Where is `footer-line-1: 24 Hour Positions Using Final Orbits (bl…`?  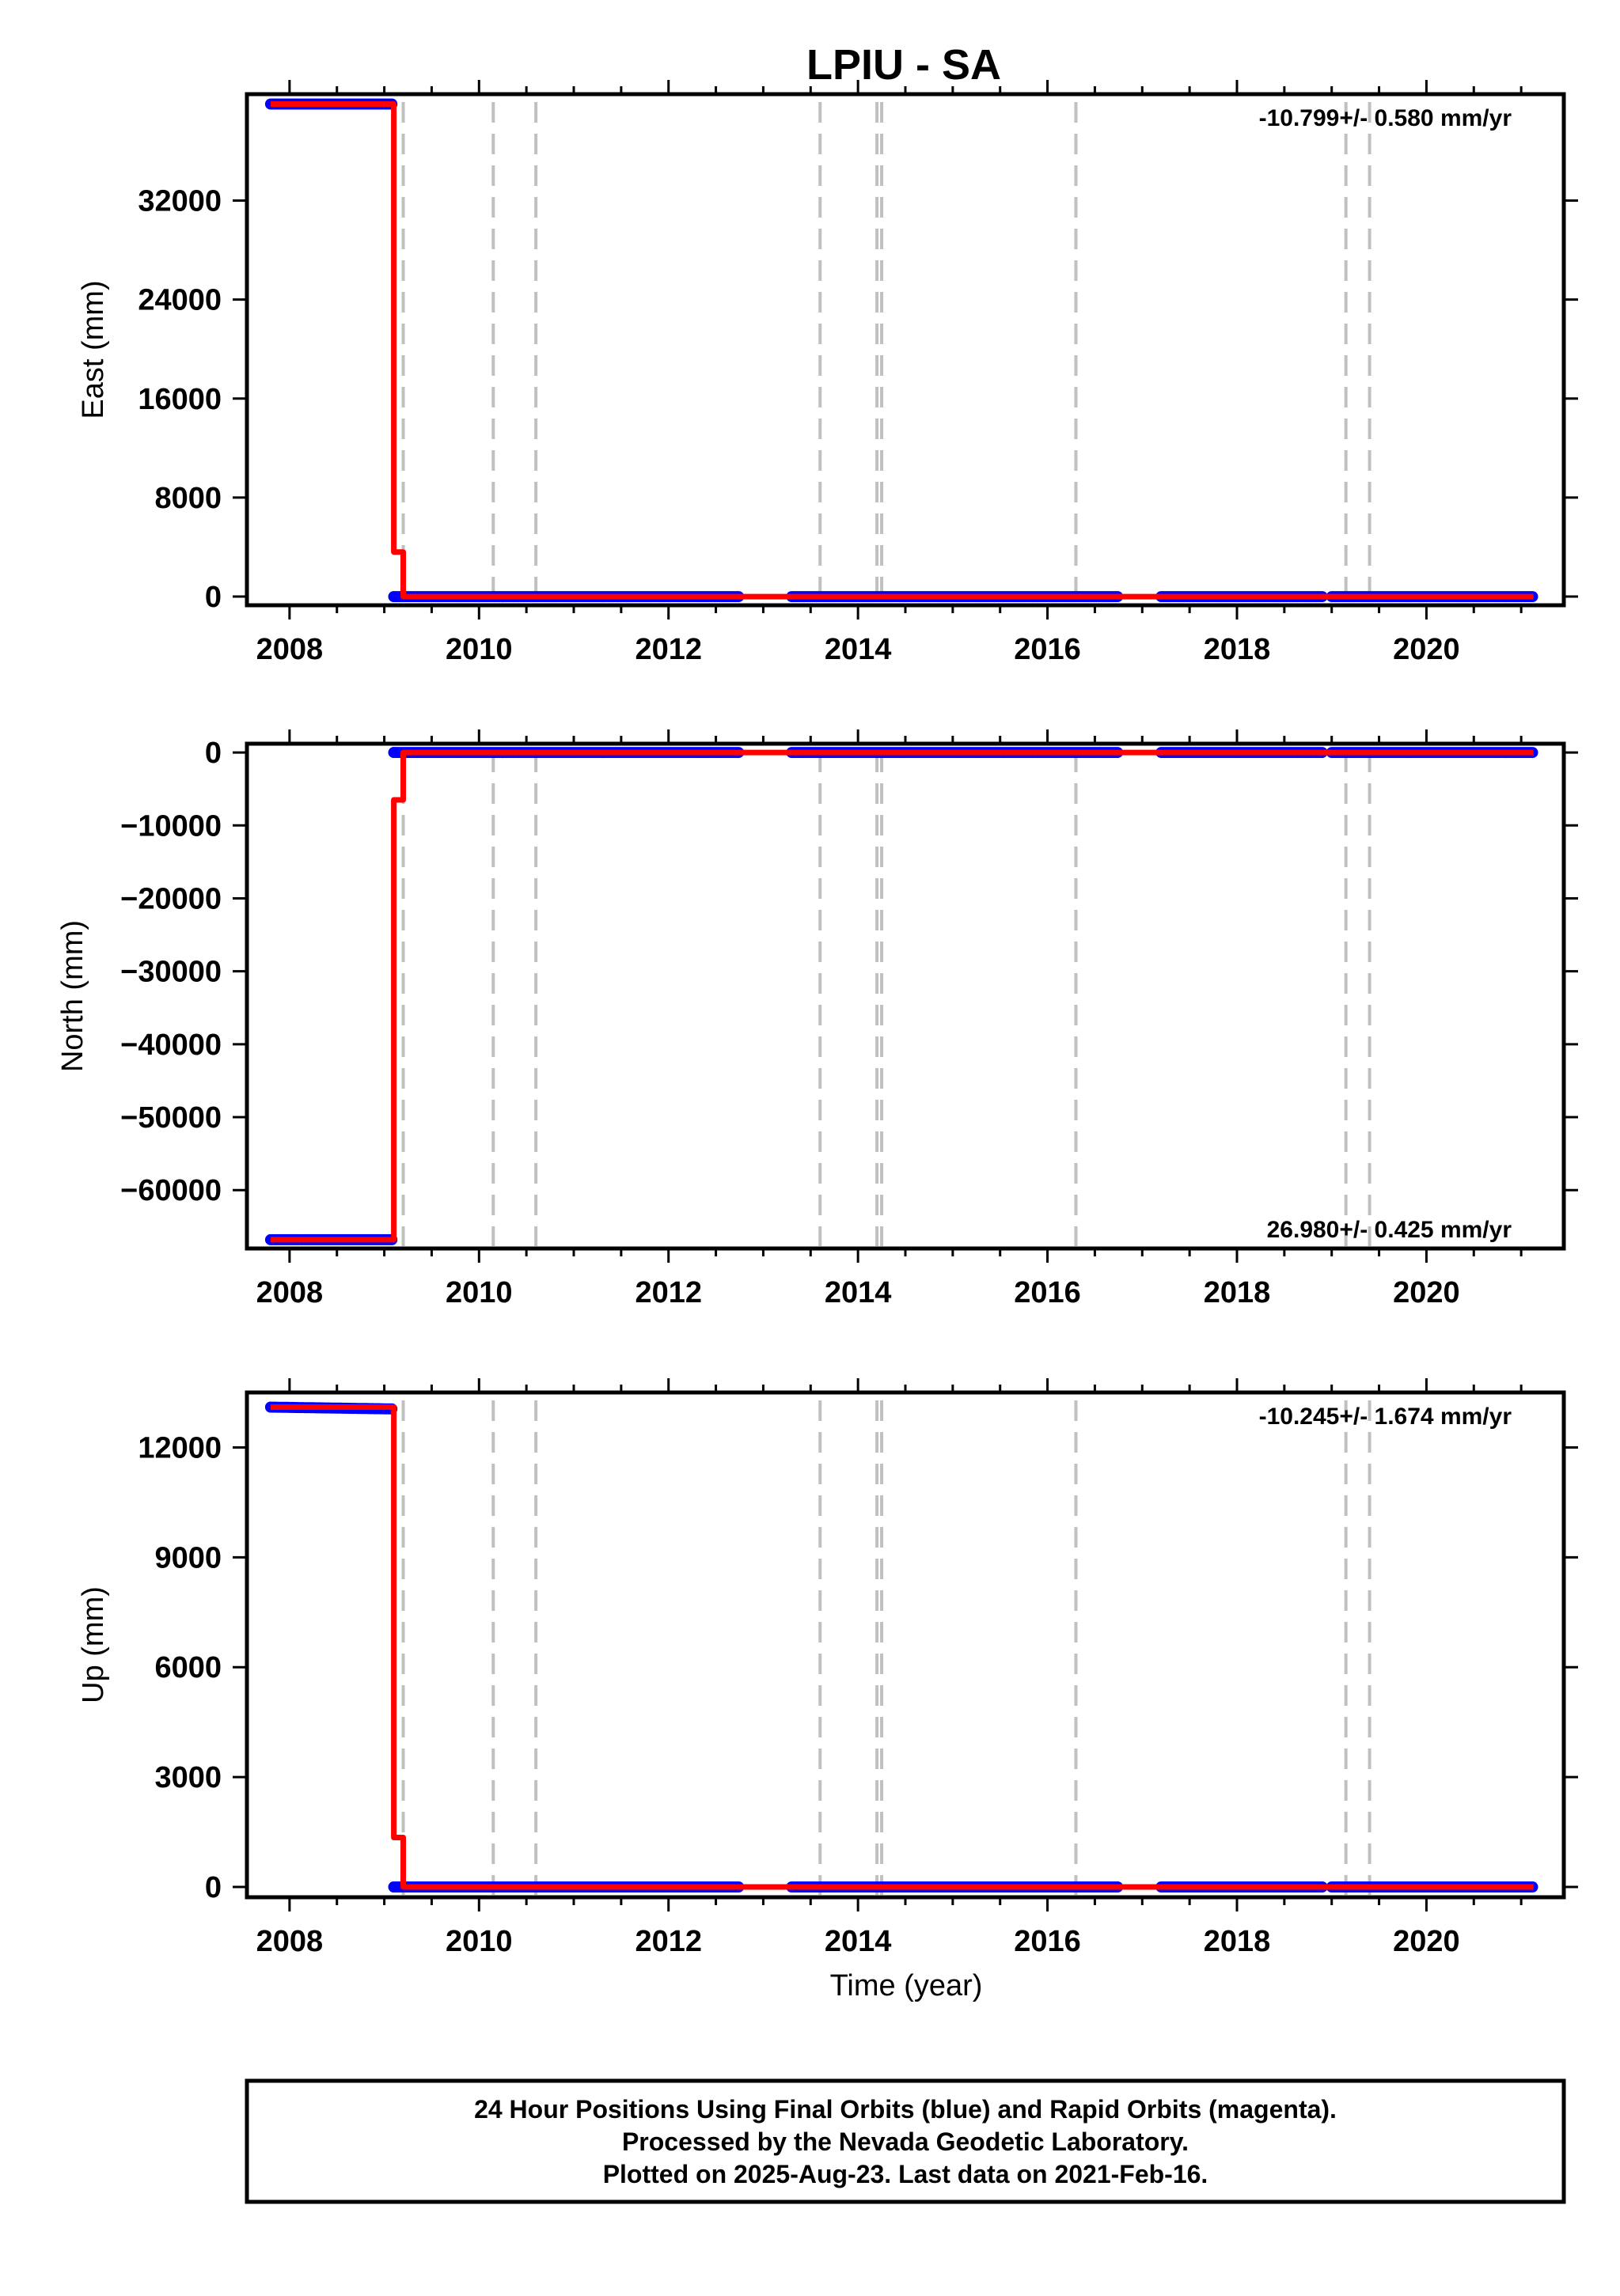
footer-line-1: 24 Hour Positions Using Final Orbits (bl… is located at coordinates (905, 2109).